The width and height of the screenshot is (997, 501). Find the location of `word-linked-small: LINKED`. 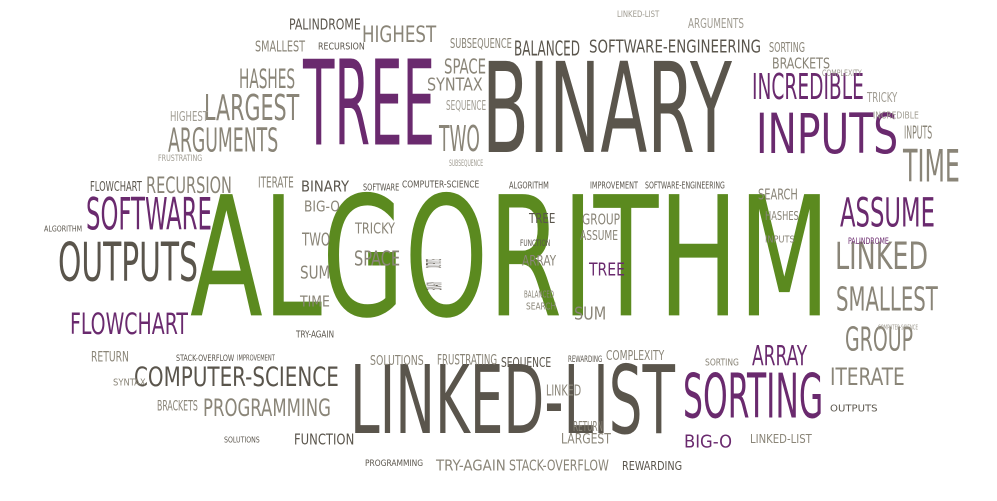

word-linked-small: LINKED is located at coordinates (564, 390).